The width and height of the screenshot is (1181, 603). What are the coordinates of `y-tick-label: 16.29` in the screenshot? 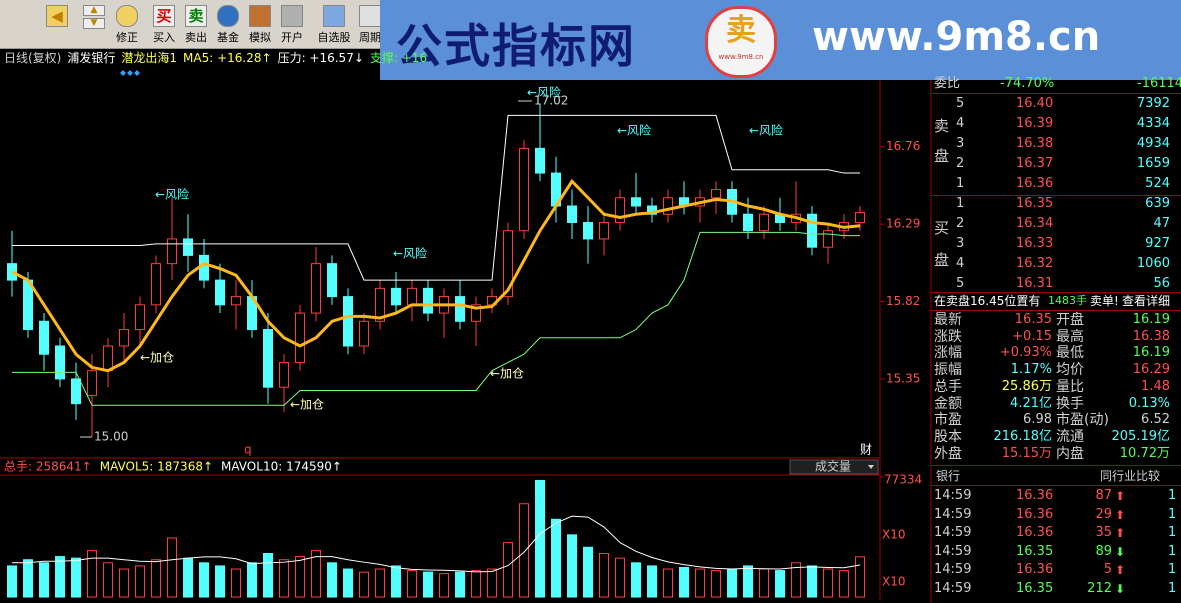 It's located at (903, 224).